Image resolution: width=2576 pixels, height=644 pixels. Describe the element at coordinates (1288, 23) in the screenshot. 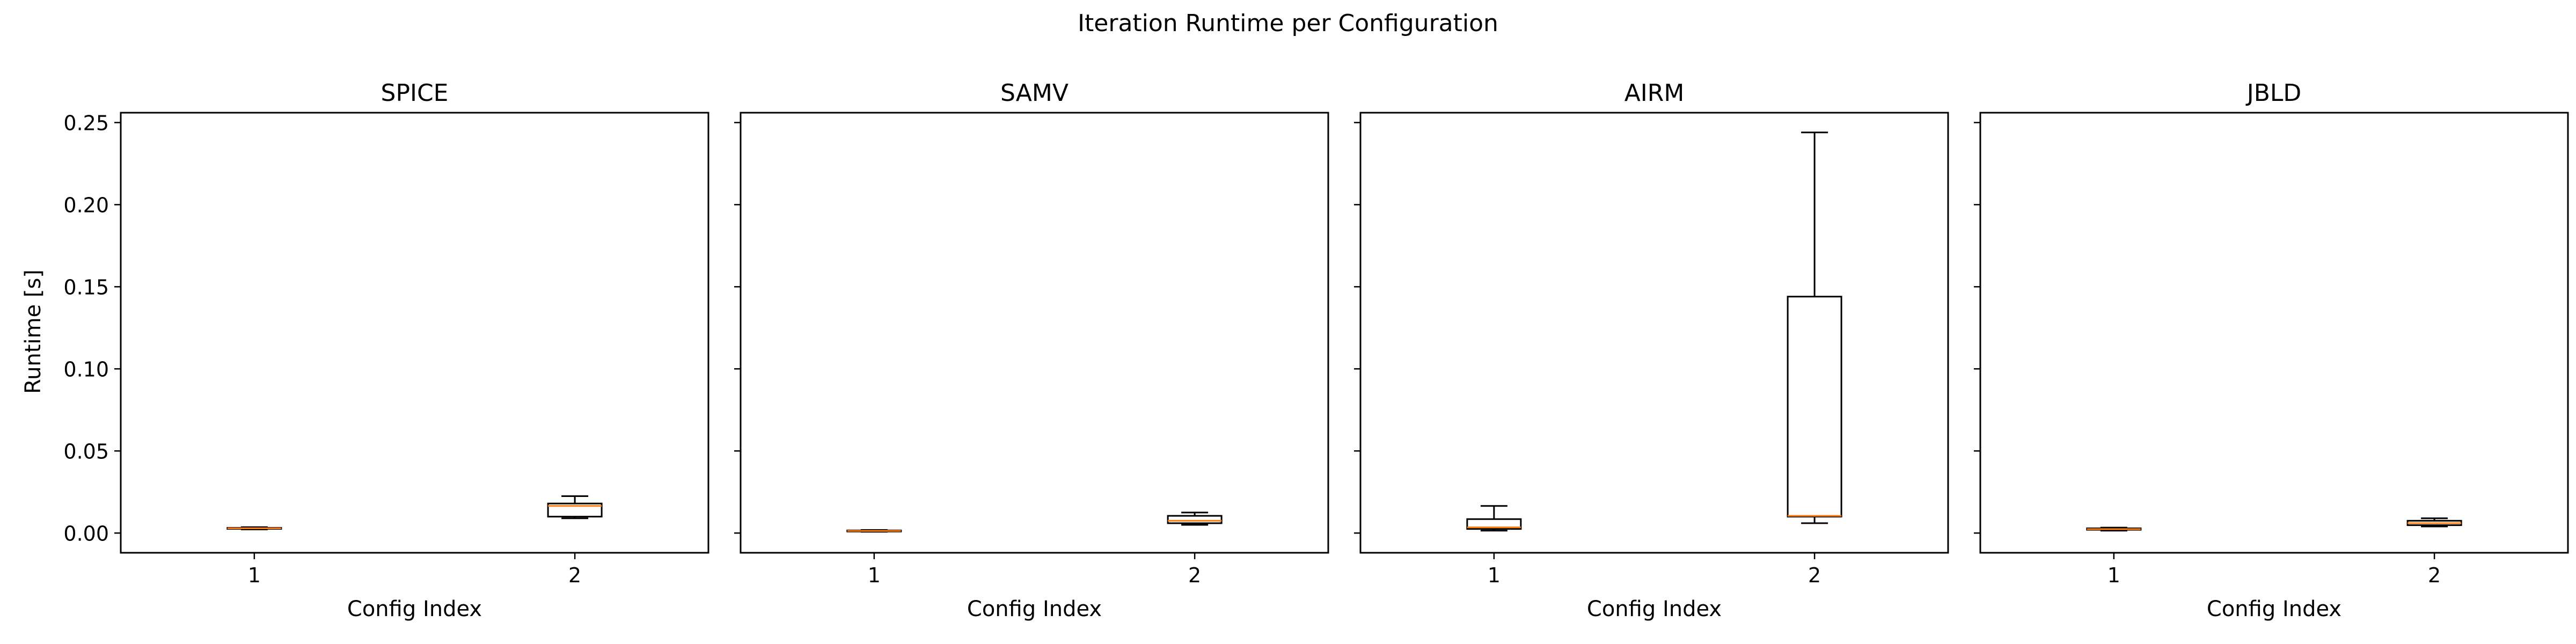

I see `figure-title: Iteration Runtime per Configuration` at that location.